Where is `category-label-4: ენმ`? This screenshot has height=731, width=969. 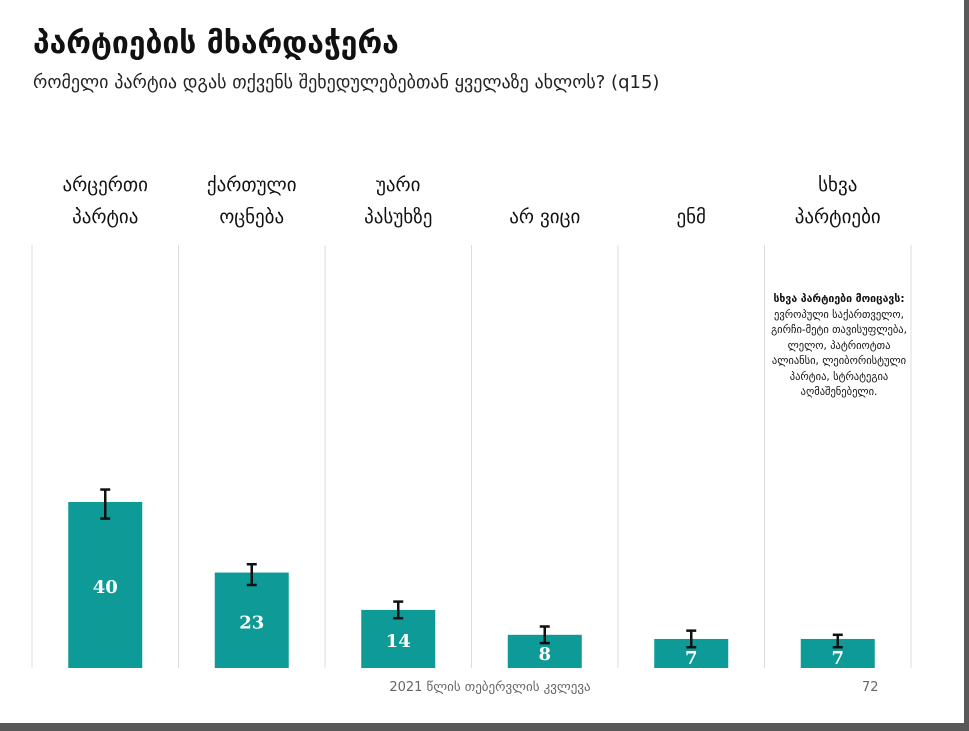
category-label-4: ენმ is located at coordinates (691, 217).